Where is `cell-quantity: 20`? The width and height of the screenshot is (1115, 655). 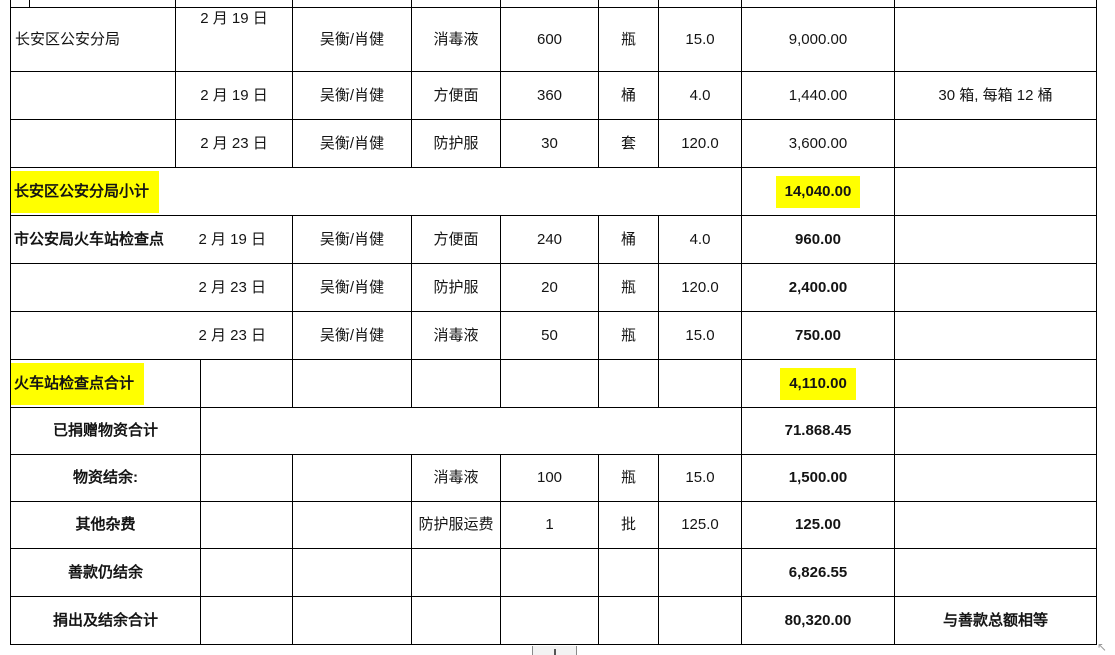
cell-quantity: 20 is located at coordinates (550, 288).